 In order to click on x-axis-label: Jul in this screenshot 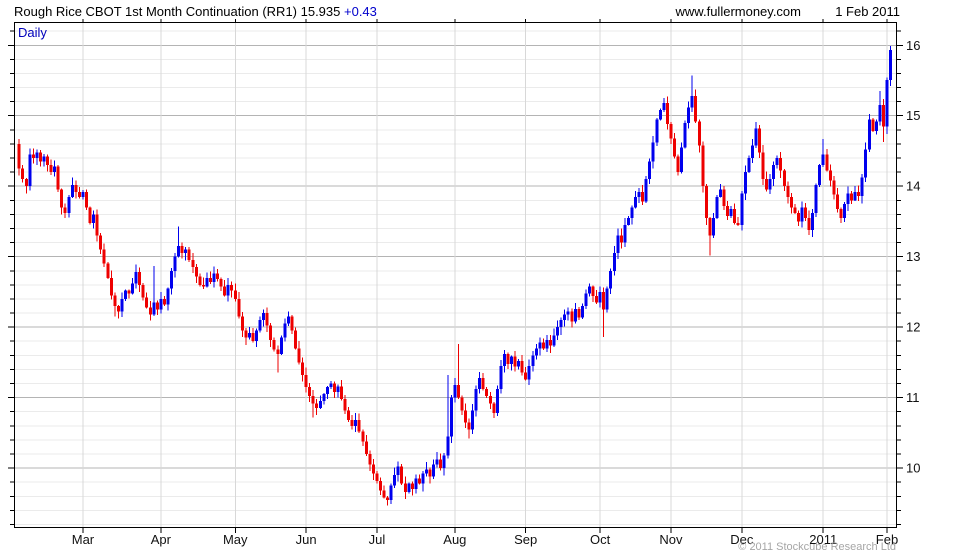, I will do `click(377, 539)`.